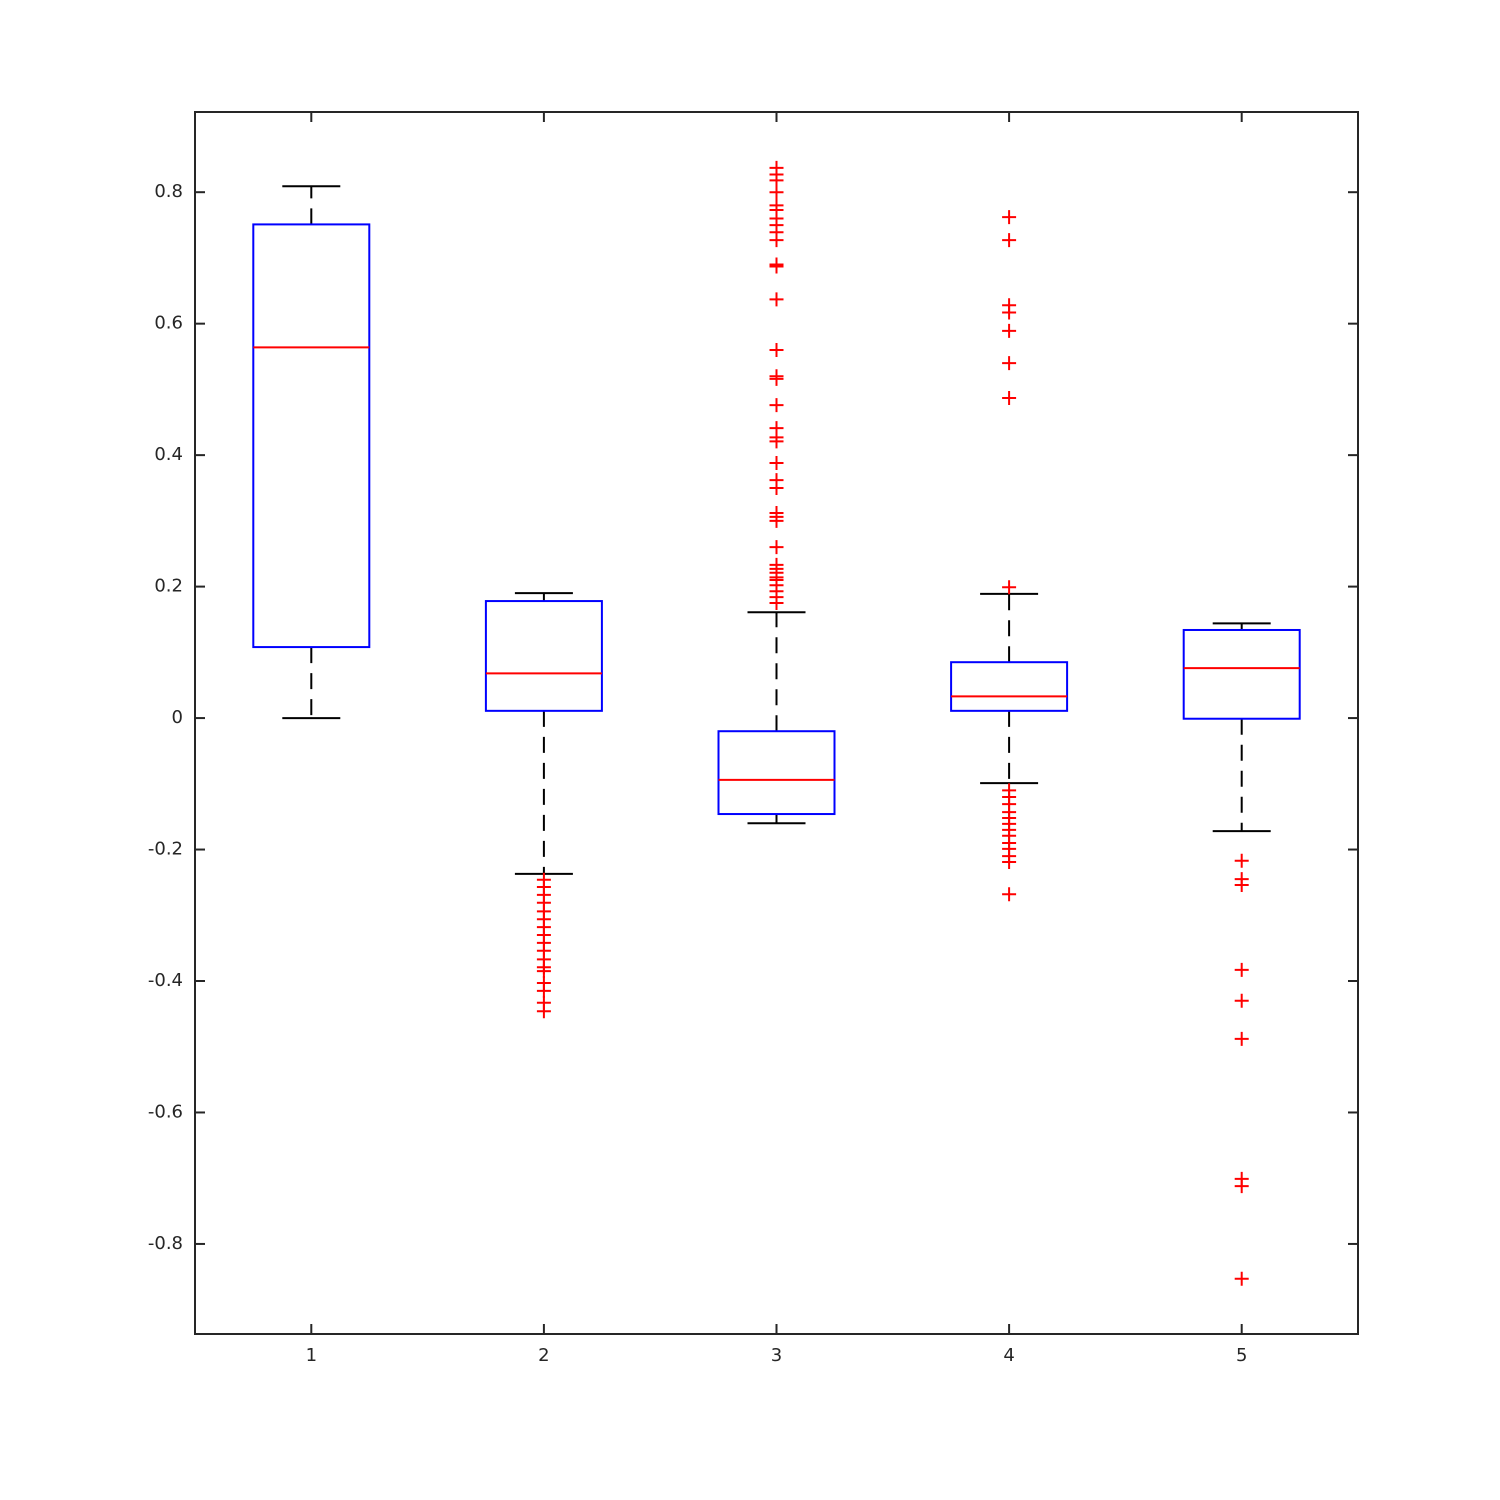 The height and width of the screenshot is (1500, 1500). Describe the element at coordinates (165, 1243) in the screenshot. I see `y-tick-label: -0.8` at that location.